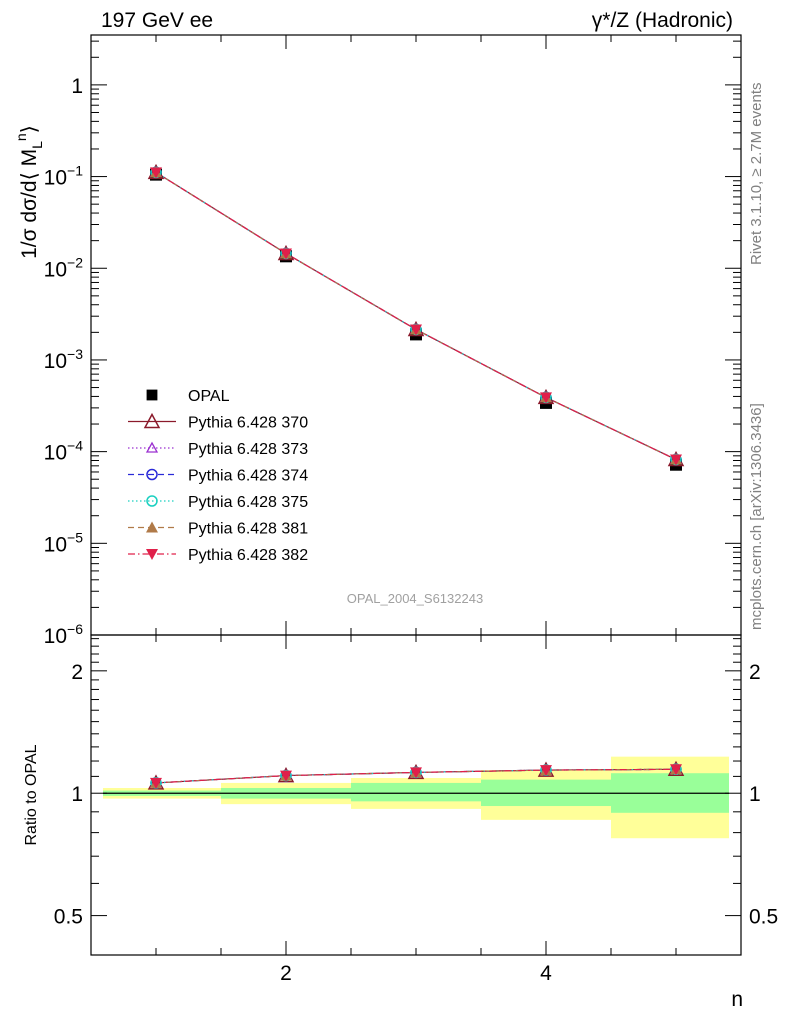  Describe the element at coordinates (75, 262) in the screenshot. I see `main-y-tick-exp: −2` at that location.